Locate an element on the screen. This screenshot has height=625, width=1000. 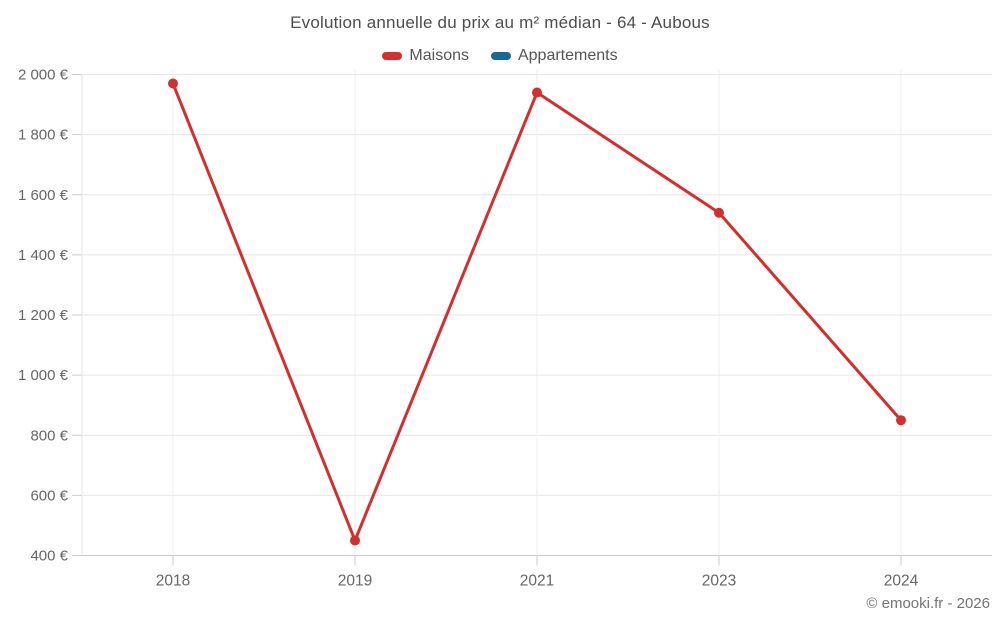
legend-item-maisons: Maisons is located at coordinates (425, 56).